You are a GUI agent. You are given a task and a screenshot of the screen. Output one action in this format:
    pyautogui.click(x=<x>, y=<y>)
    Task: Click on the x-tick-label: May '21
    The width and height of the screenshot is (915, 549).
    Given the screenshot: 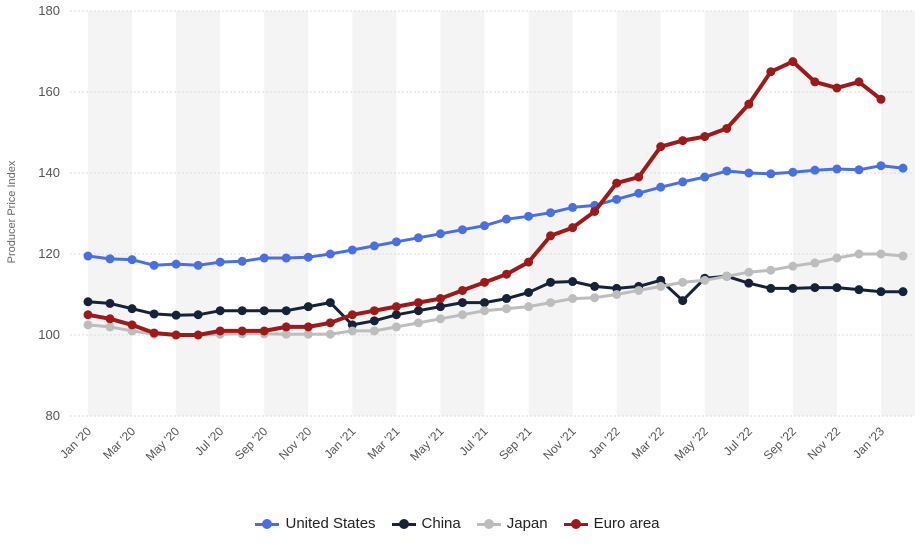 What is the action you would take?
    pyautogui.click(x=427, y=444)
    